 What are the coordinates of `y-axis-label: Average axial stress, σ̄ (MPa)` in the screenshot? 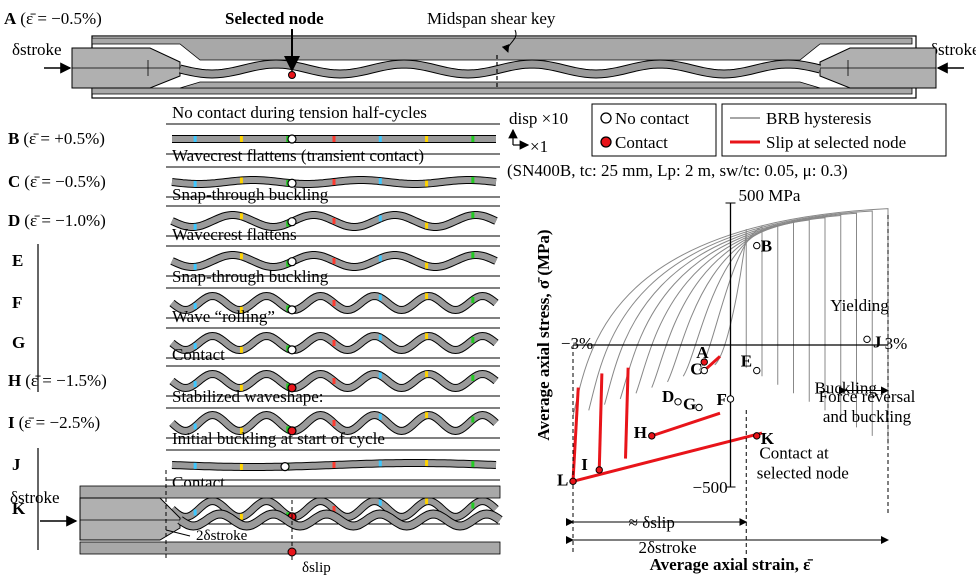 It's located at (543, 334).